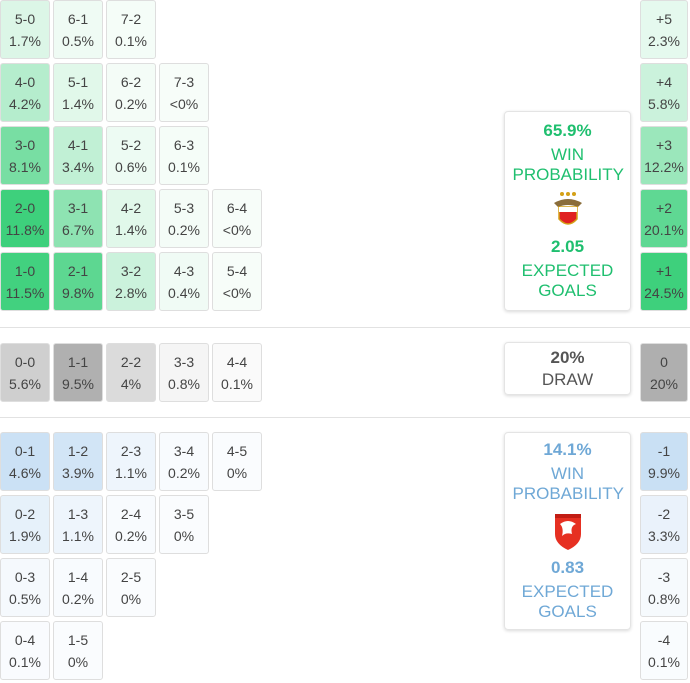 The height and width of the screenshot is (683, 690). What do you see at coordinates (78, 218) in the screenshot?
I see `score-cell: 3-1 6.7%` at bounding box center [78, 218].